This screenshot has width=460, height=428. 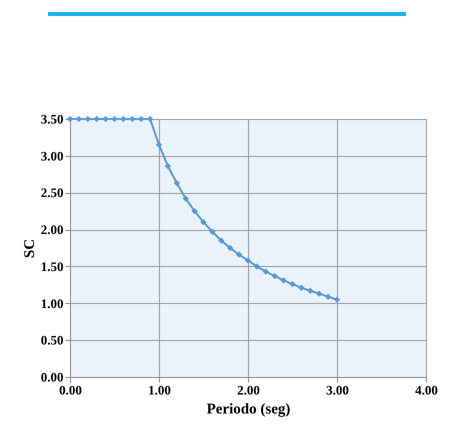 I want to click on x-tick-label: 2.00, so click(x=248, y=390).